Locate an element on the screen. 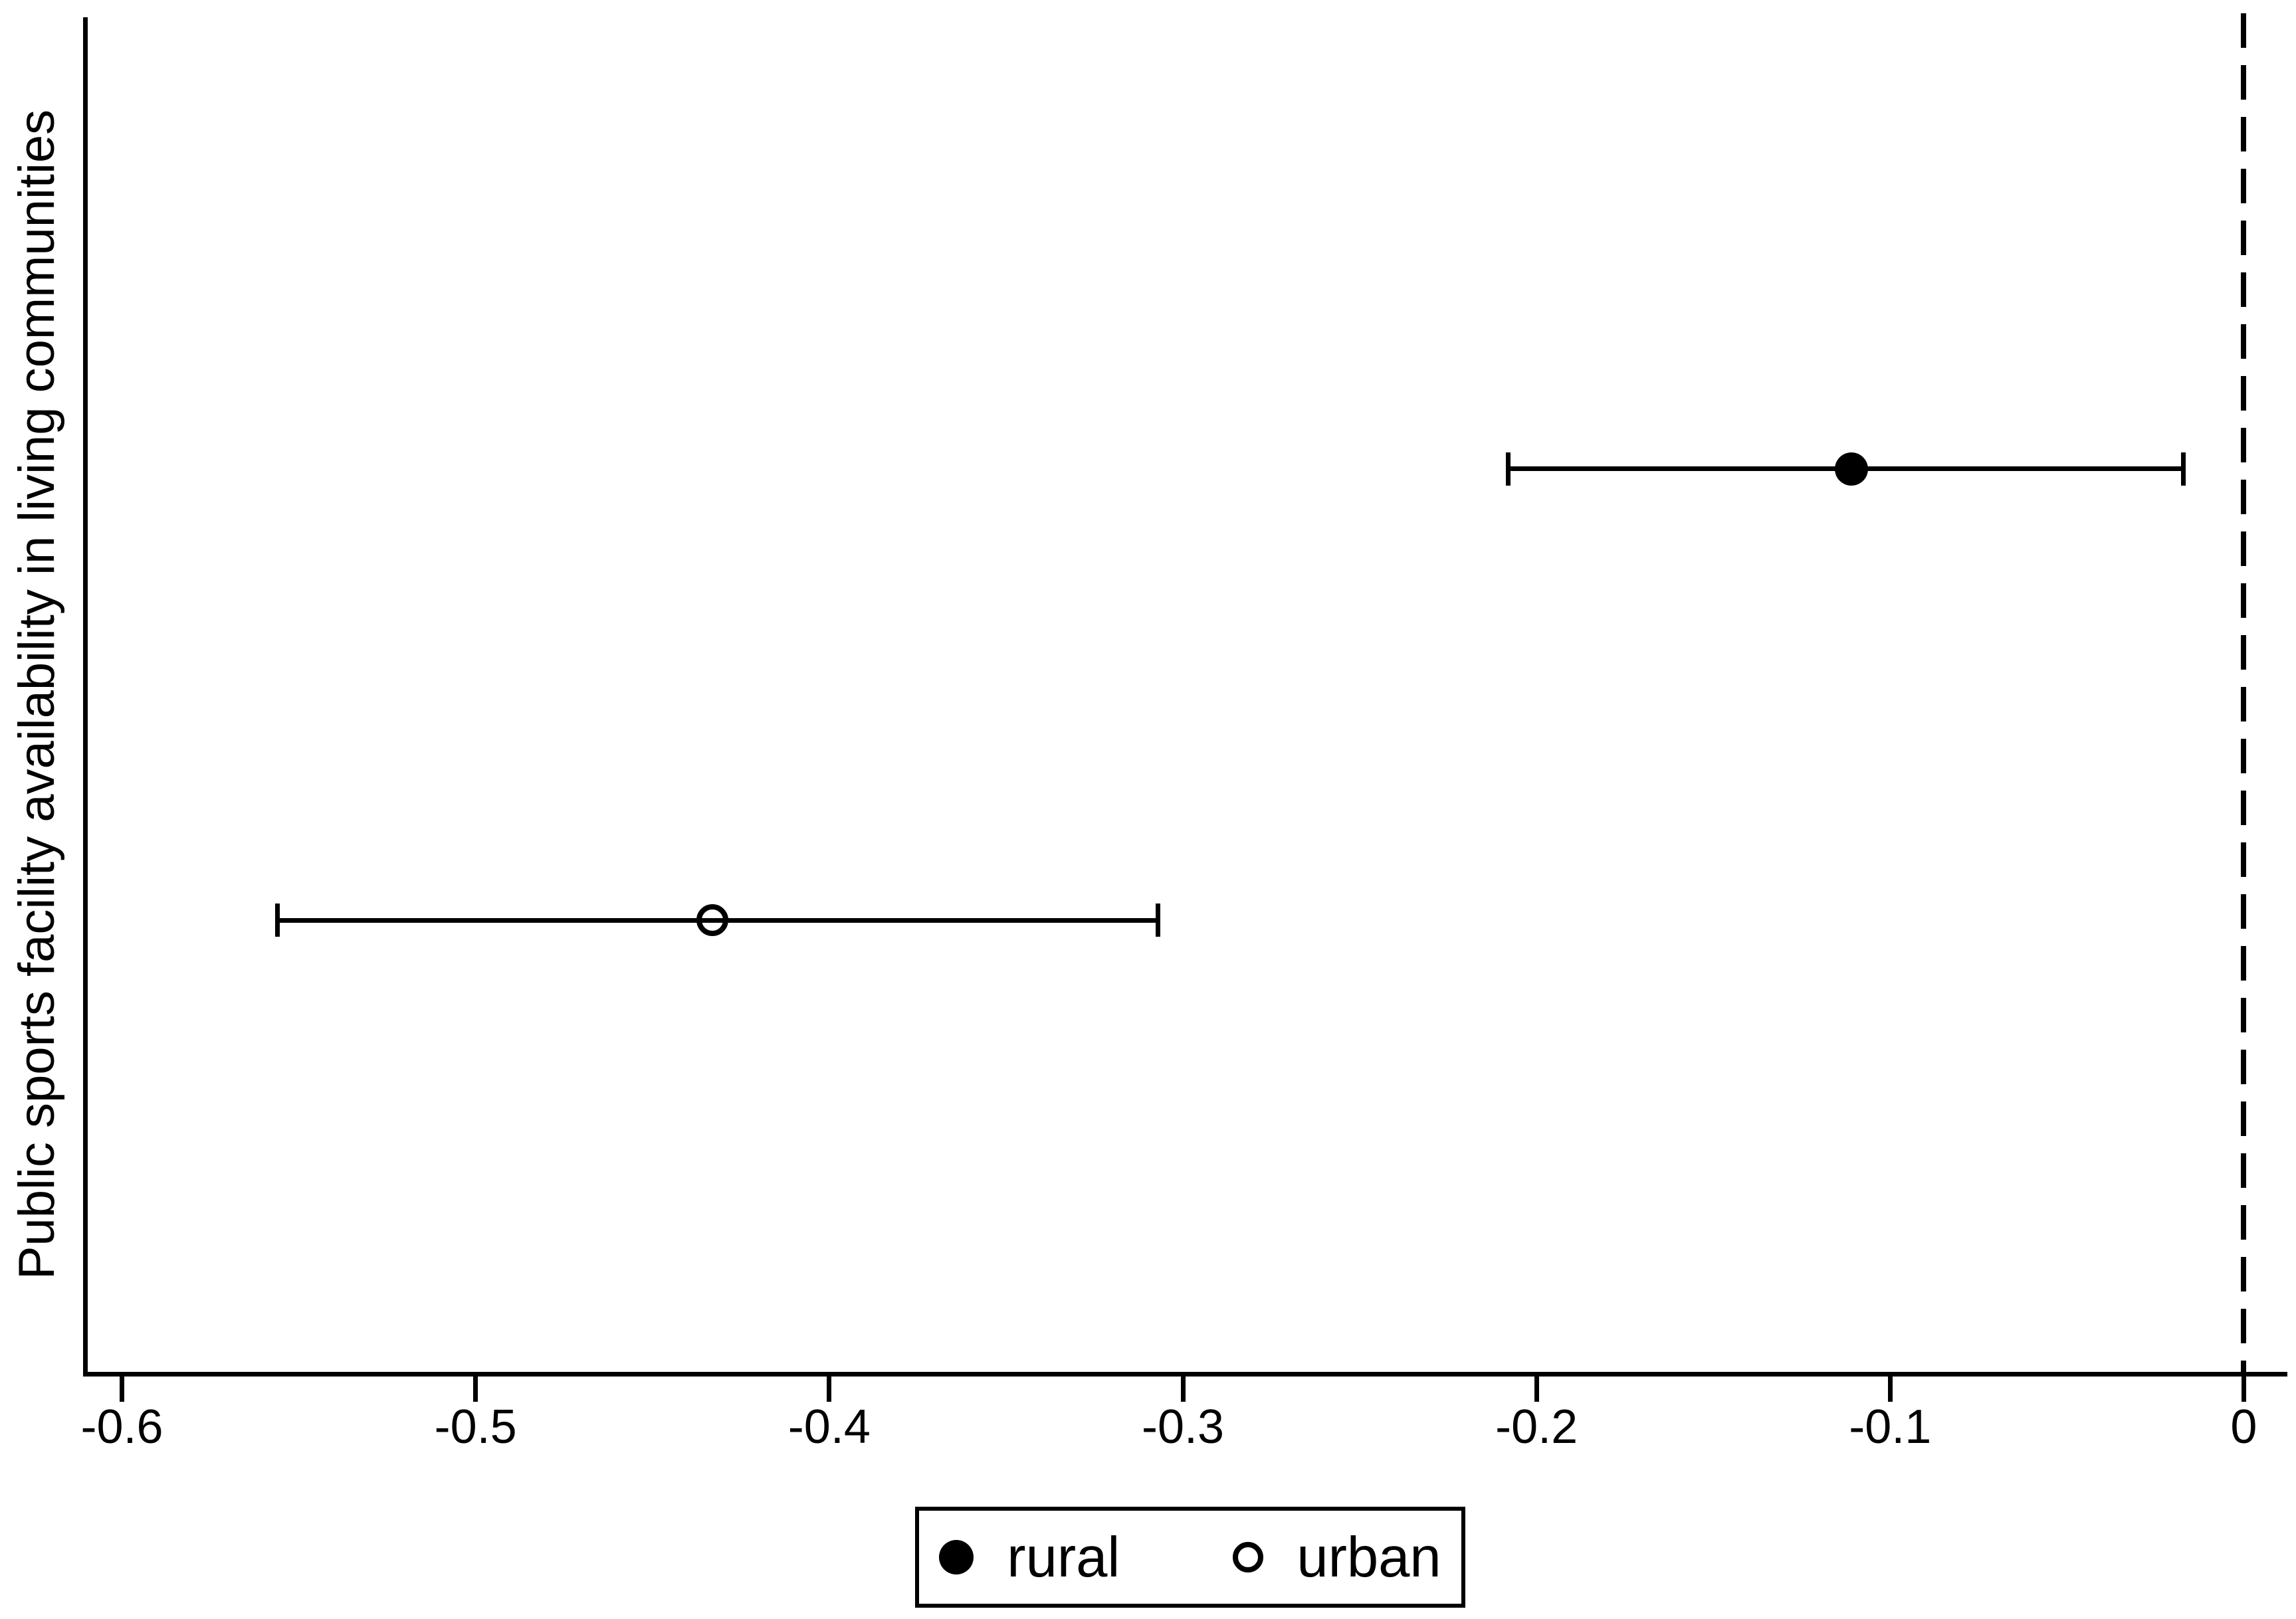  legend-entry-rural: rural is located at coordinates (1029, 1557).